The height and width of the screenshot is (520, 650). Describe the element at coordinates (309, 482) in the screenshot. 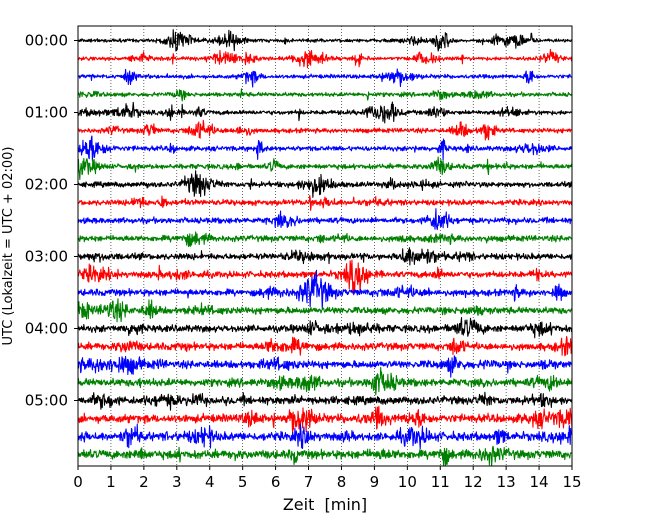

I see `x-tick-label-7: 7` at that location.